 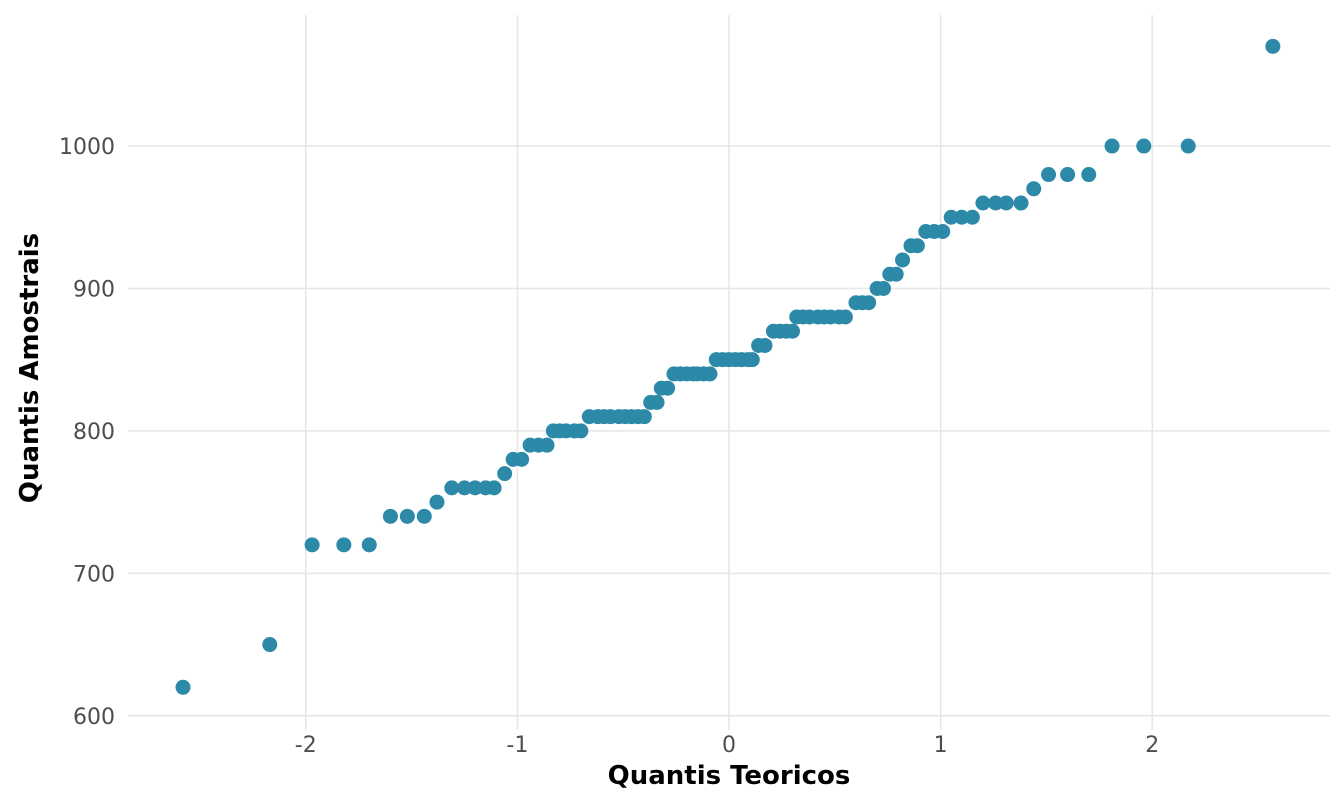 I want to click on y-tick-label: 1000, so click(x=87, y=147).